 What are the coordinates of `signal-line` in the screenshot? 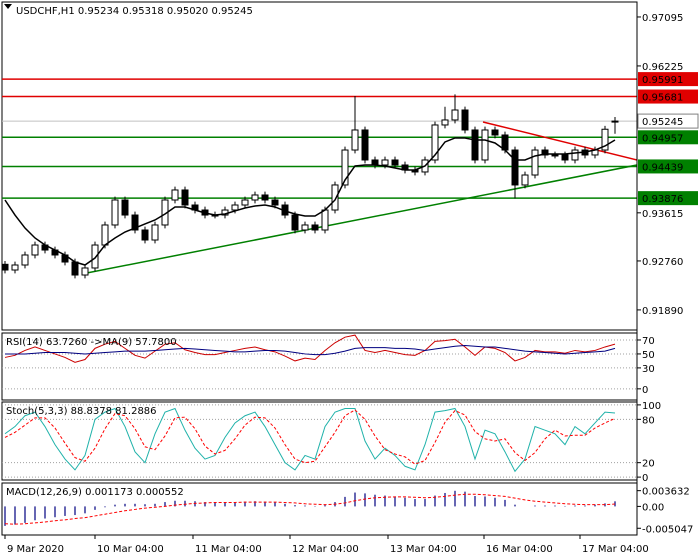 It's located at (310, 509).